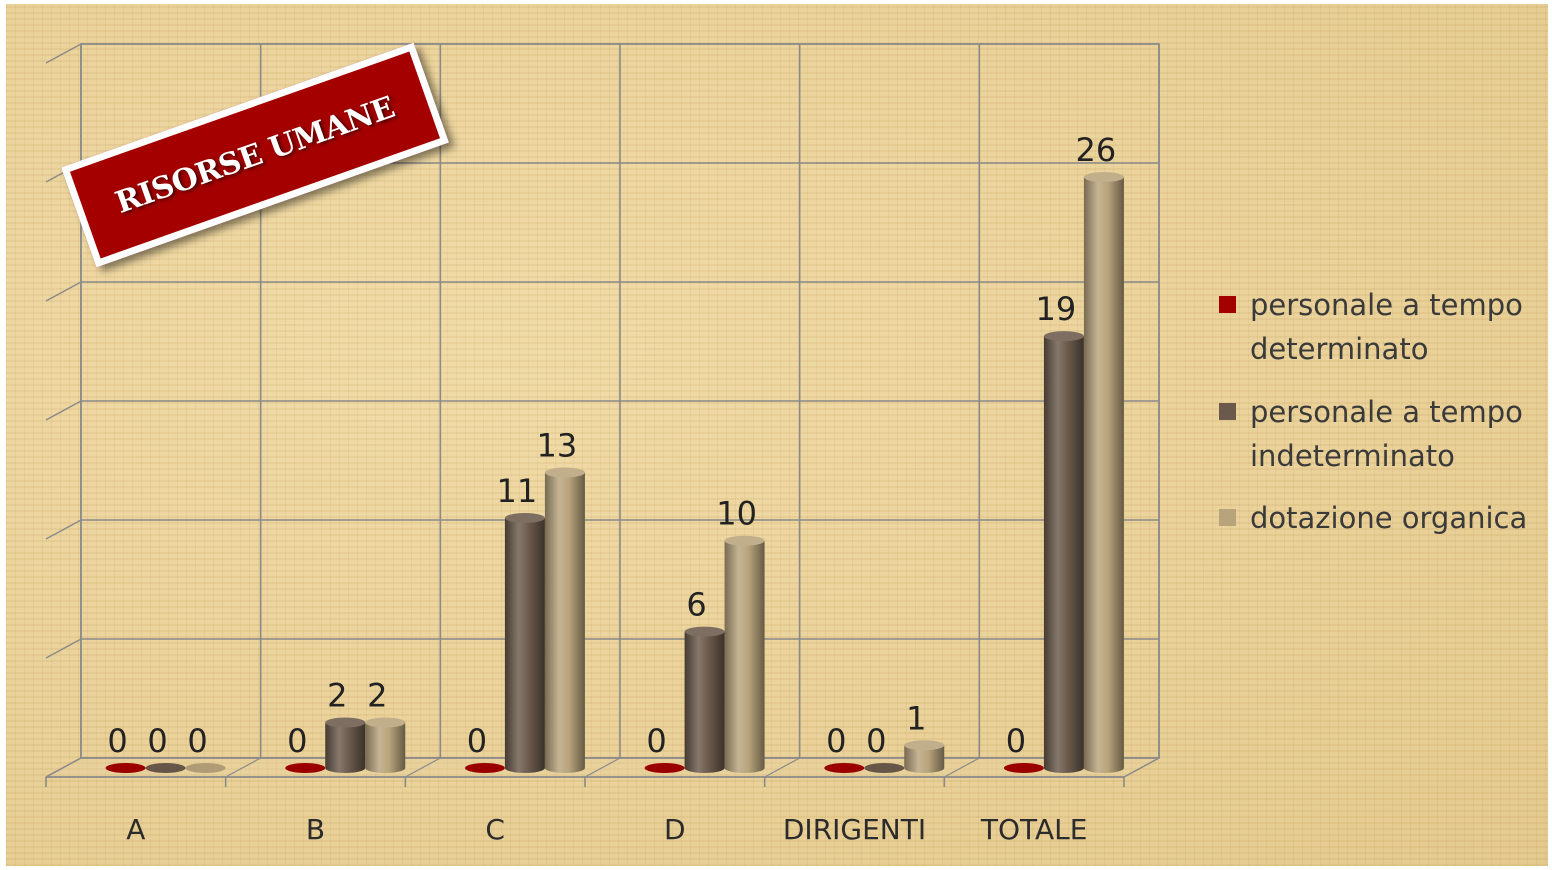  I want to click on data-label: 26, so click(1096, 150).